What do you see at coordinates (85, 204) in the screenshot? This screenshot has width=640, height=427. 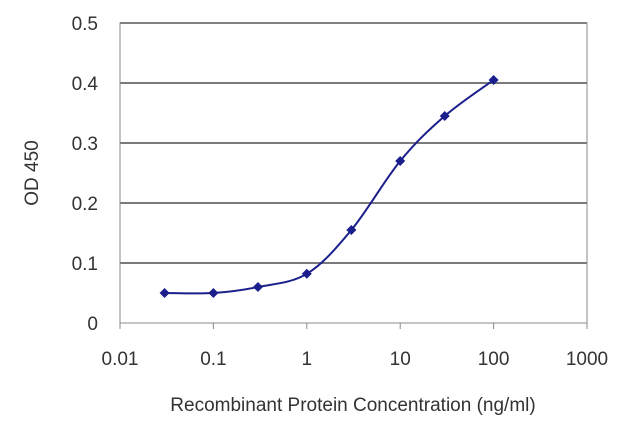 I see `y-tick-label: 0.2` at bounding box center [85, 204].